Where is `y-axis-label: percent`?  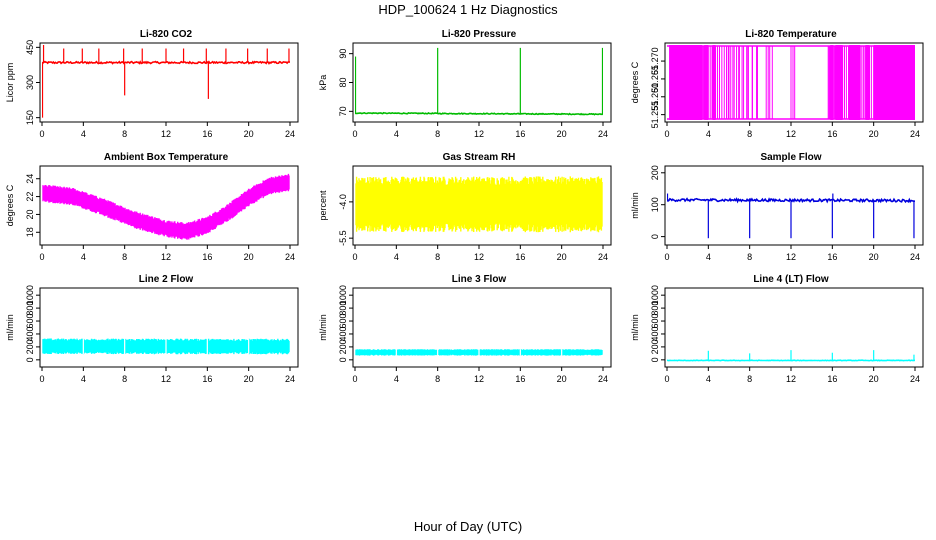 y-axis-label: percent is located at coordinates (323, 205).